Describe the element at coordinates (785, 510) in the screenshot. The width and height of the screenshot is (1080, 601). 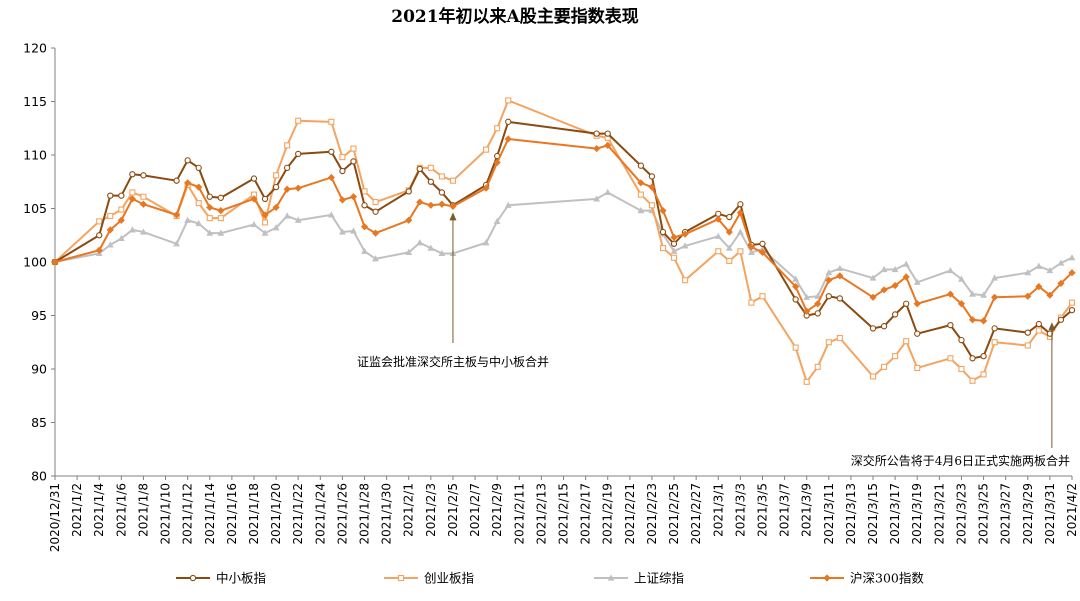
I see `x-tick-label: 2021/3/7` at that location.